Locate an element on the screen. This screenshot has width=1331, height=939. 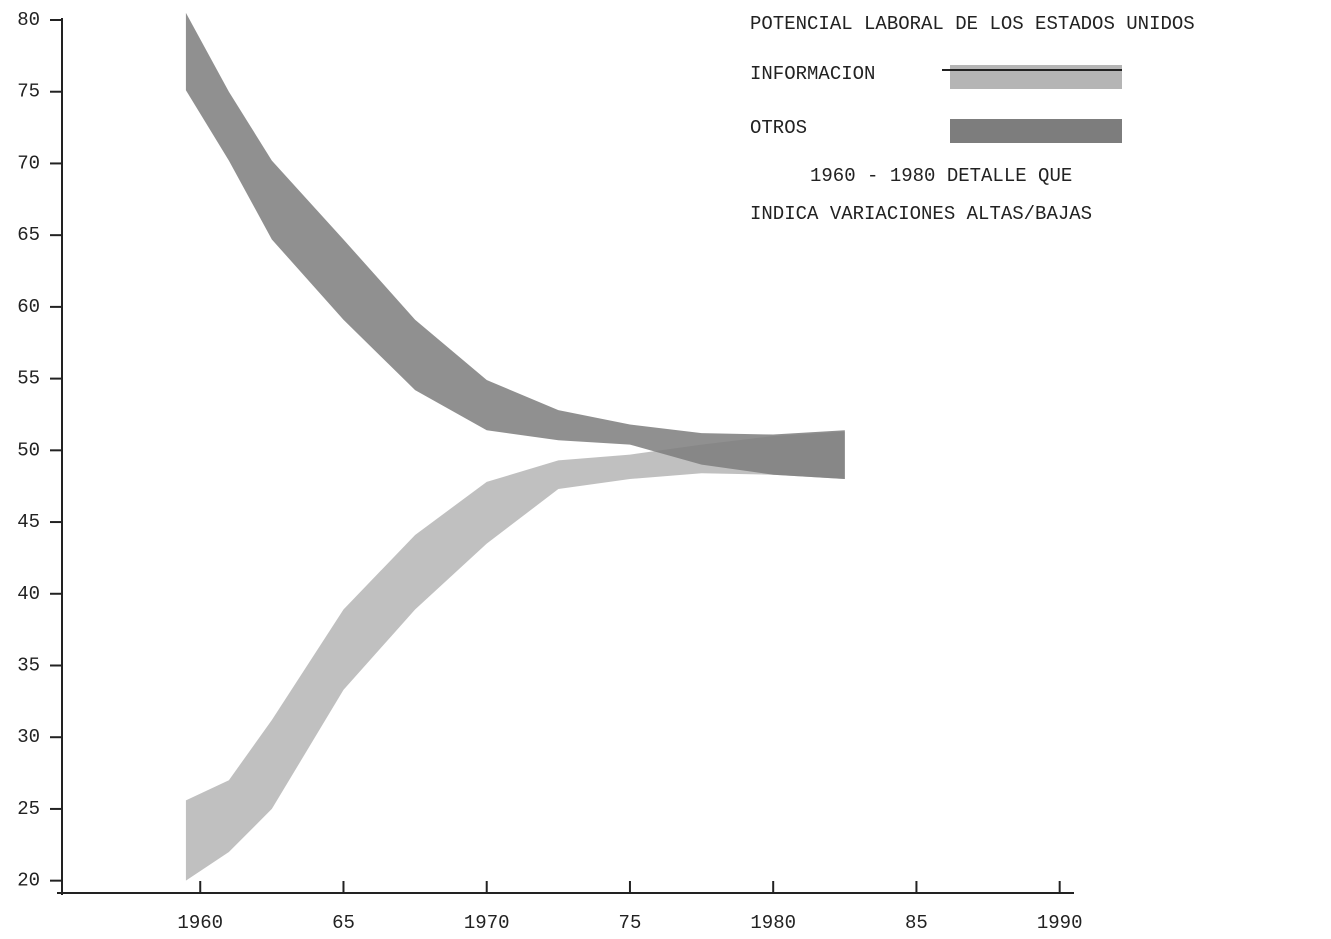
y-tick-label: 75 is located at coordinates (28, 92).